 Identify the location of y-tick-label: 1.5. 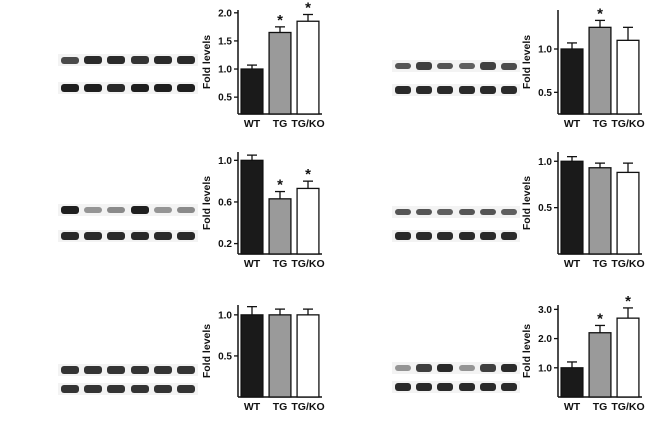
(225, 41).